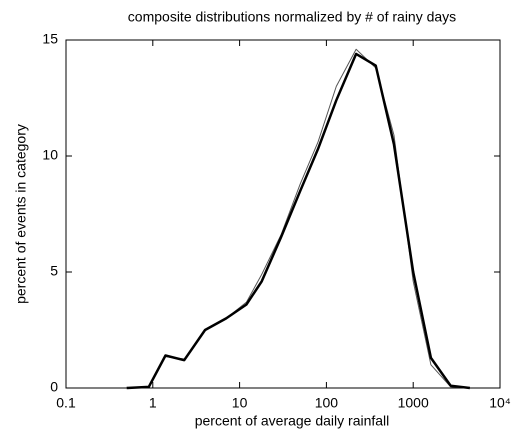 The height and width of the screenshot is (436, 528). What do you see at coordinates (327, 403) in the screenshot?
I see `x-tick-label: 100` at bounding box center [327, 403].